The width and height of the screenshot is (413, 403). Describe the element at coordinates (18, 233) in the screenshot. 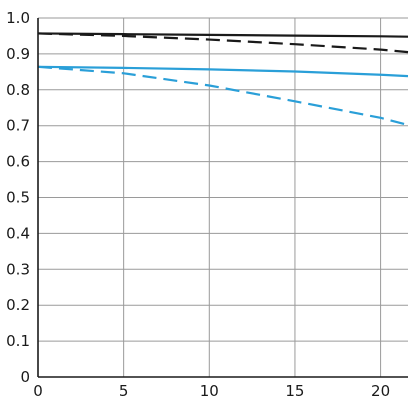

I see `y-tick-label: 0.4` at that location.